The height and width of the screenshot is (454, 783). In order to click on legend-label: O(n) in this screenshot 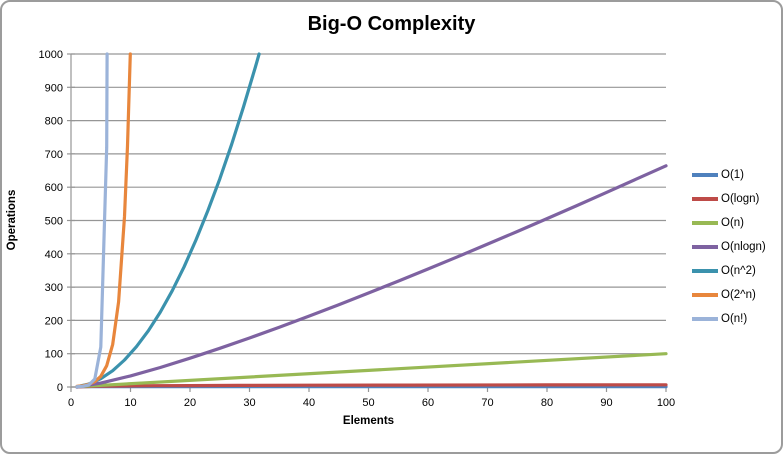, I will do `click(732, 223)`.